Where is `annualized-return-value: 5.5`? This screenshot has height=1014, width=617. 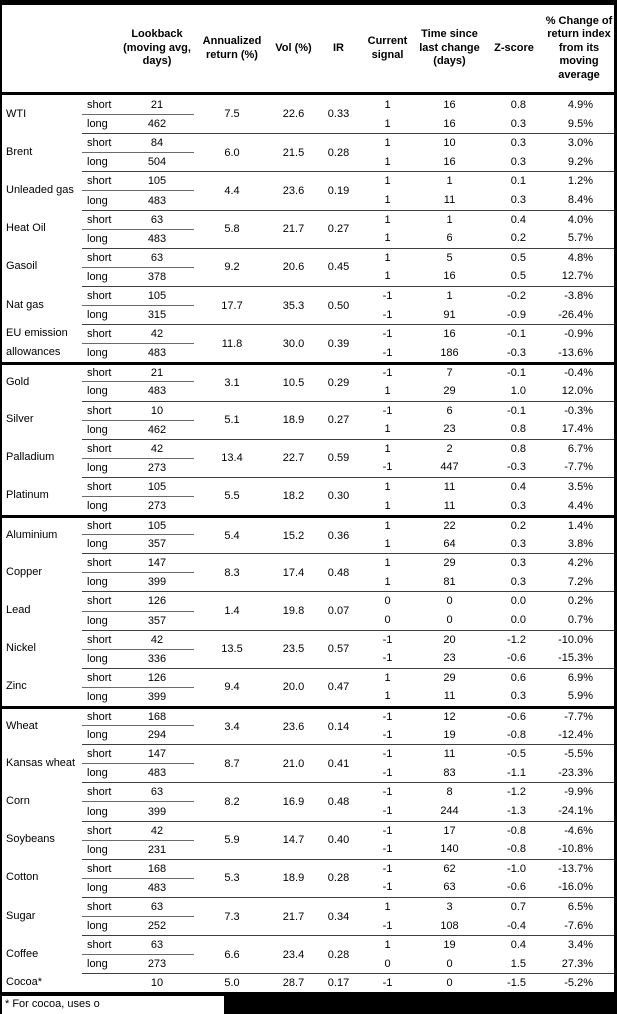 annualized-return-value: 5.5 is located at coordinates (232, 495).